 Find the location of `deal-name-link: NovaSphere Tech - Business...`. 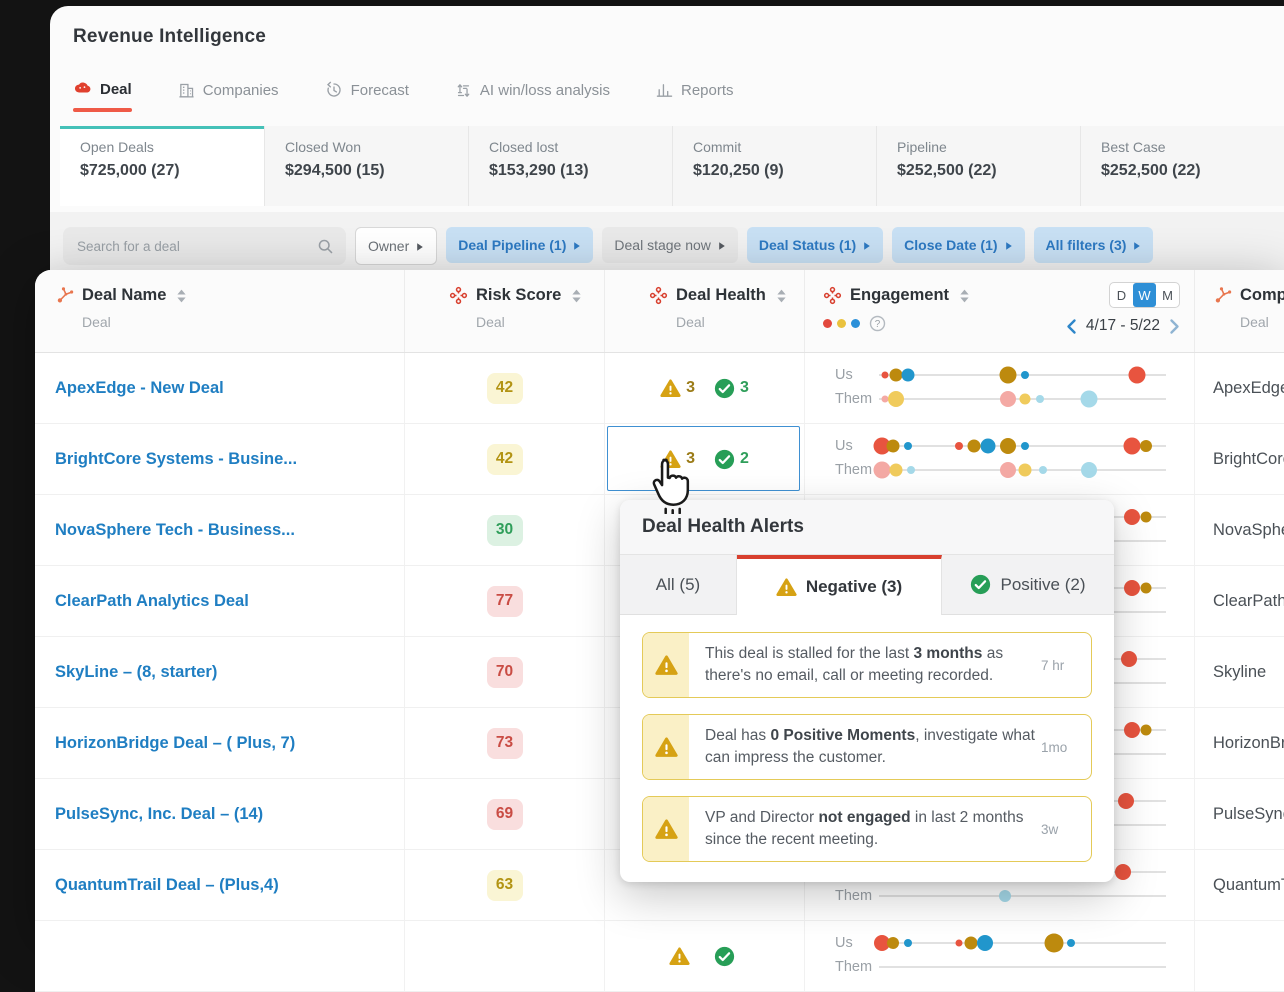

deal-name-link: NovaSphere Tech - Business... is located at coordinates (175, 529).